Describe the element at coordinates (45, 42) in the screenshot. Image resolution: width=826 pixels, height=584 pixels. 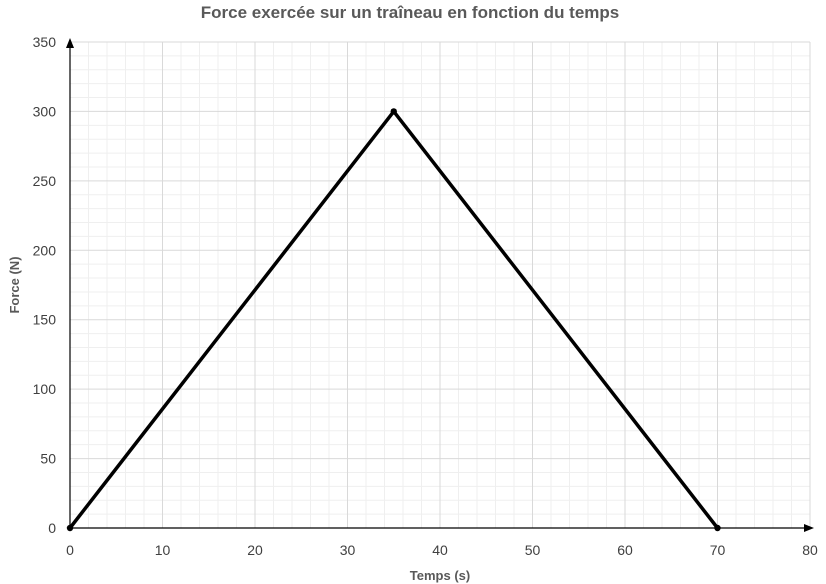
I see `y-tick-label: 350` at that location.